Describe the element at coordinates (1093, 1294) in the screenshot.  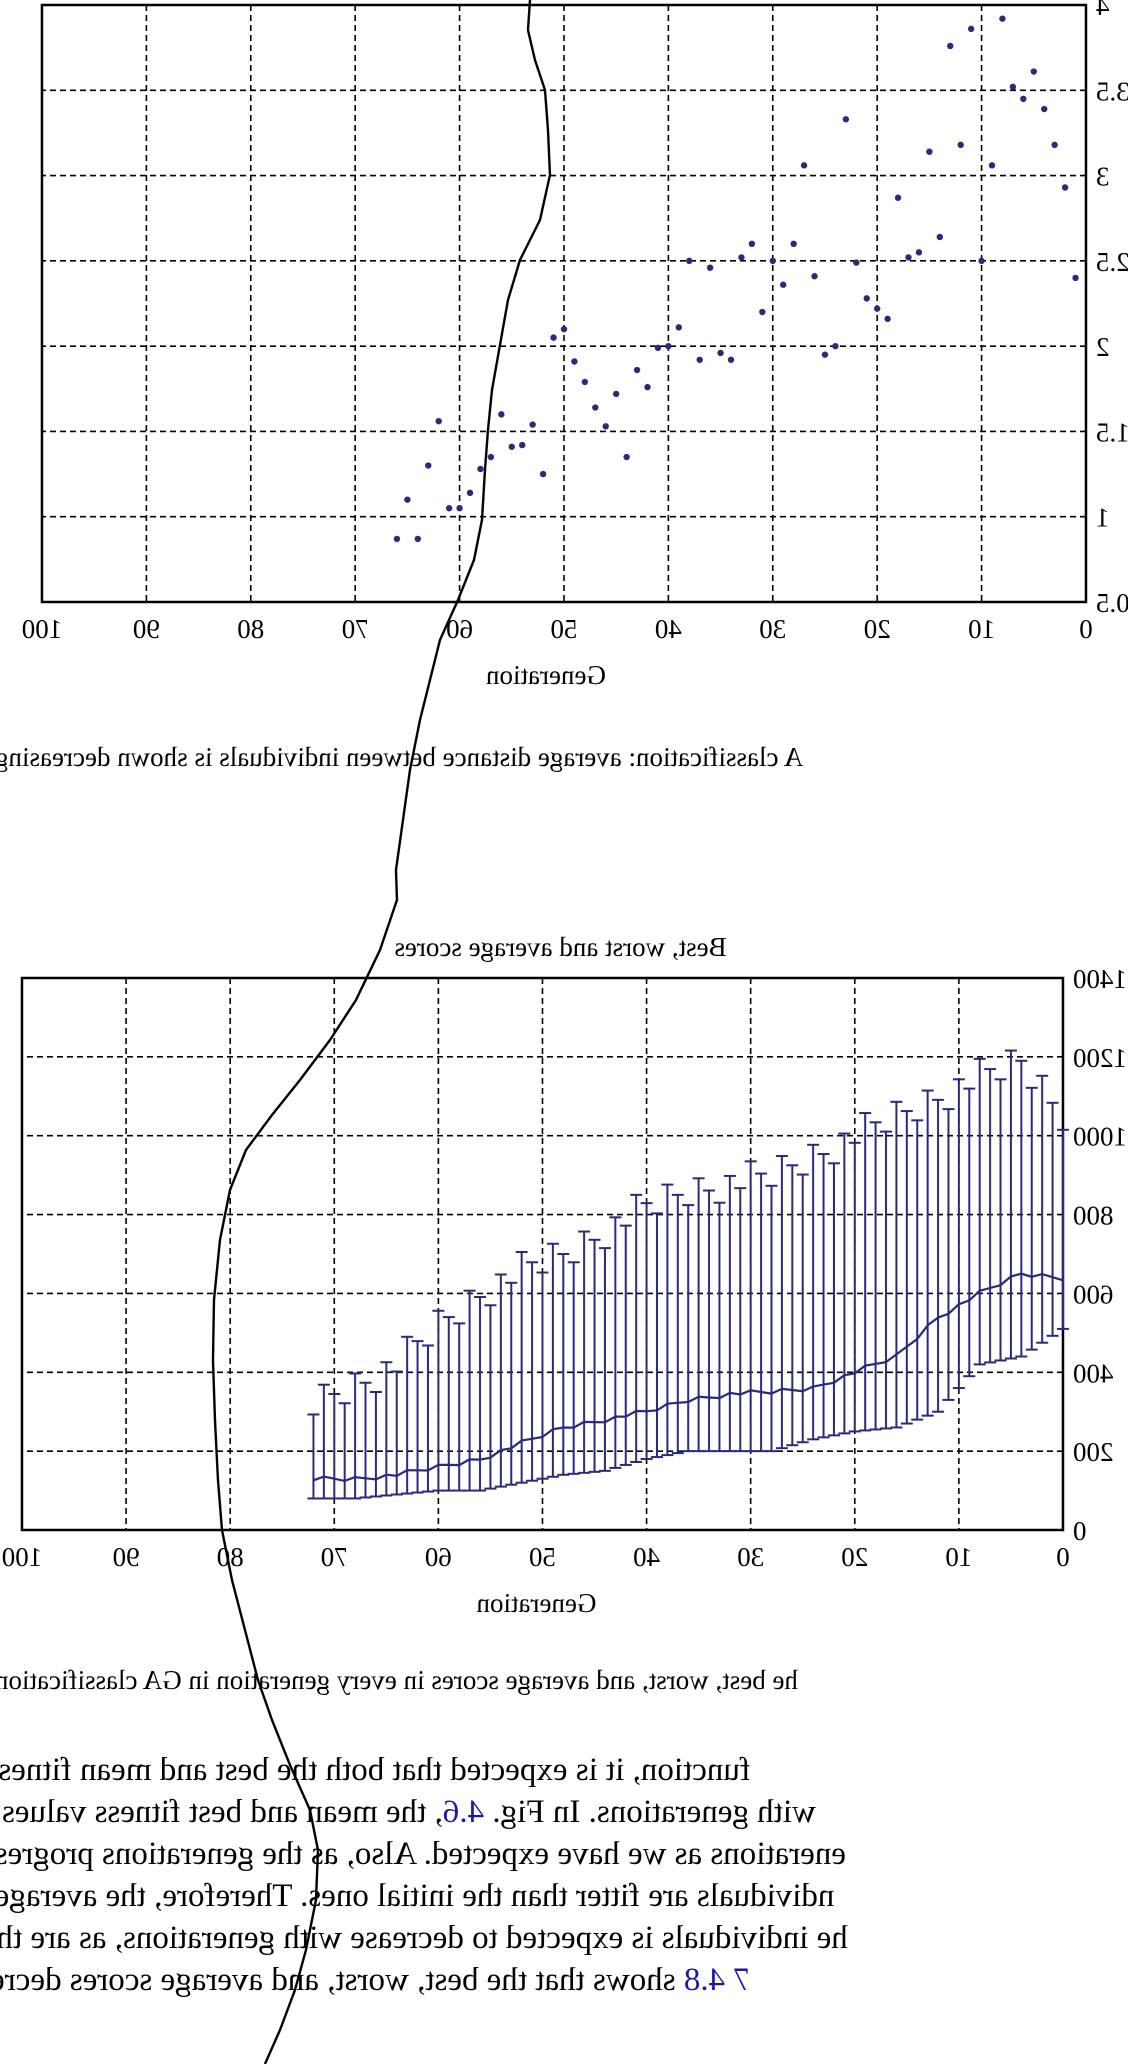
I see `y-tick-label: 600` at that location.